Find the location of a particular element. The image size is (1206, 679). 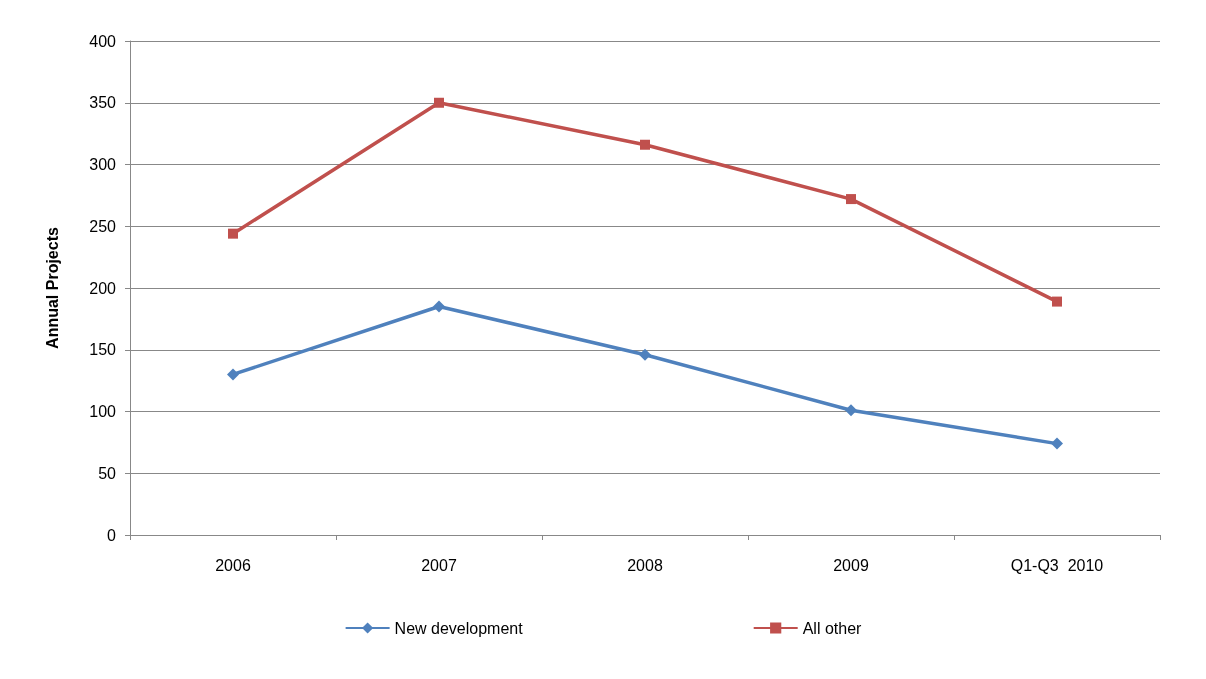

y-tick-label: 300 is located at coordinates (103, 164).